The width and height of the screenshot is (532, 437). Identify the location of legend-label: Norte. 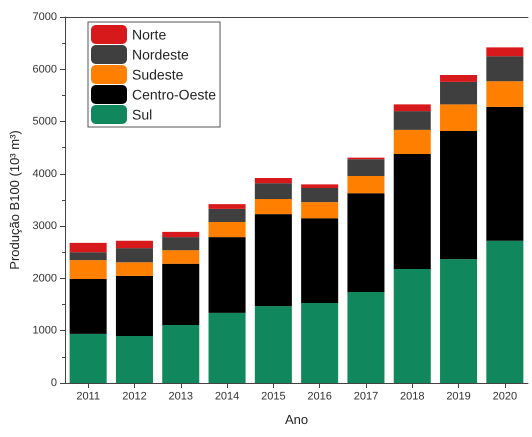
(149, 34).